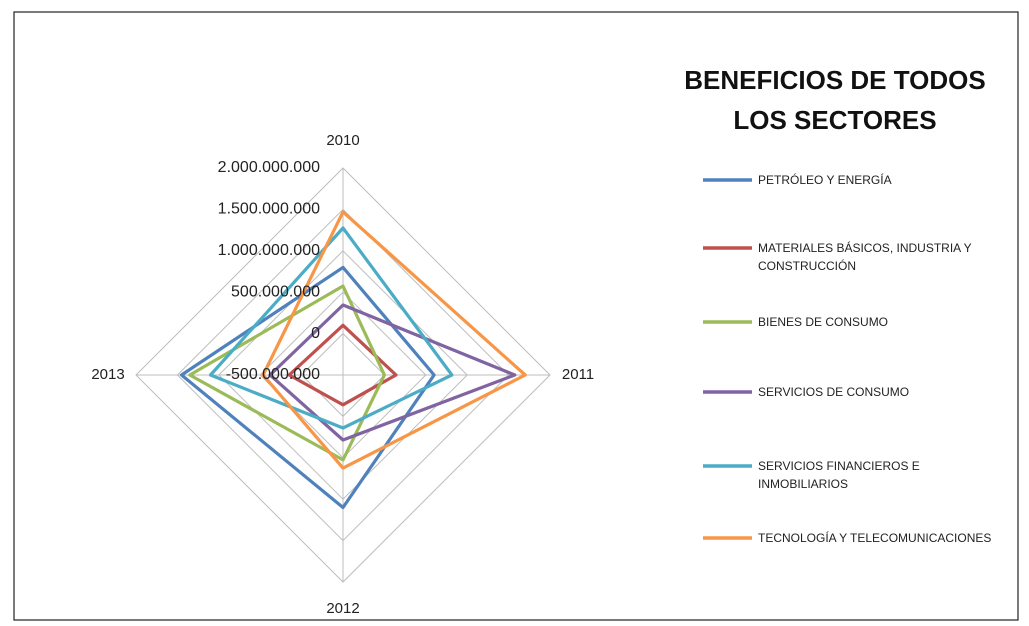 The height and width of the screenshot is (626, 1029). I want to click on r-tick-label: 1.500.000.000, so click(269, 209).